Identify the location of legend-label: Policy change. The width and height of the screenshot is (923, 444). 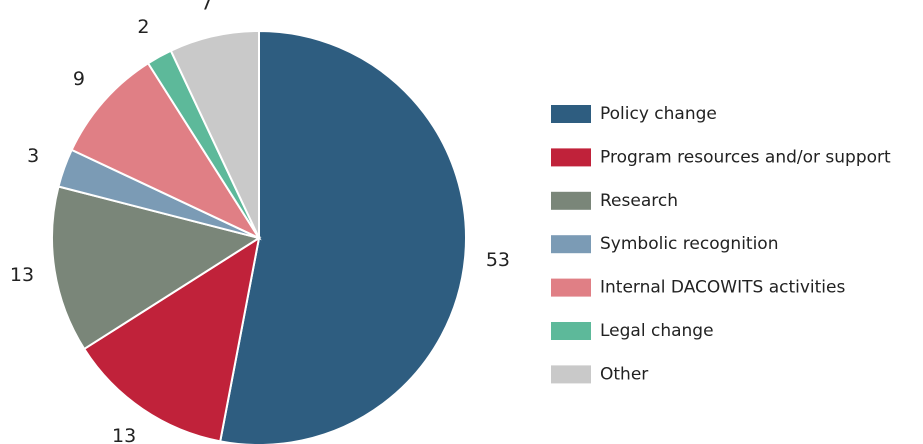
(658, 114).